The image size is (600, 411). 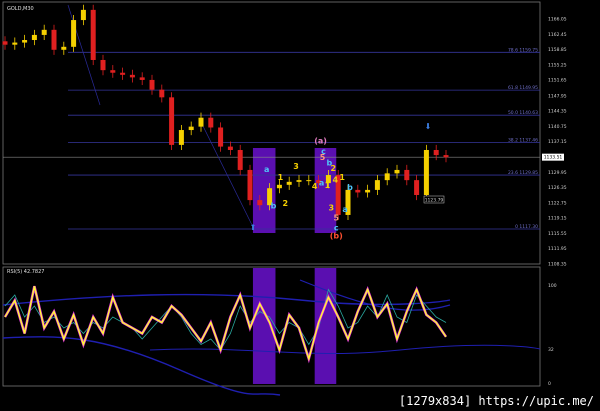 What do you see at coordinates (285, 203) in the screenshot?
I see `wave-label: 2` at bounding box center [285, 203].